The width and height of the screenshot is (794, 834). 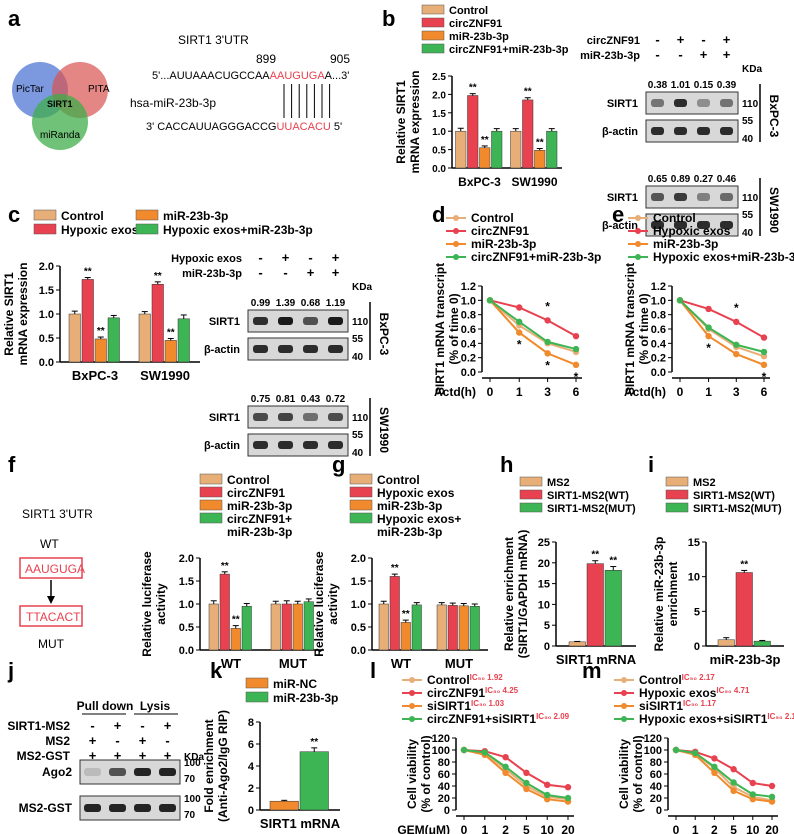 What do you see at coordinates (658, 179) in the screenshot?
I see `b-band-quant: 0.65` at bounding box center [658, 179].